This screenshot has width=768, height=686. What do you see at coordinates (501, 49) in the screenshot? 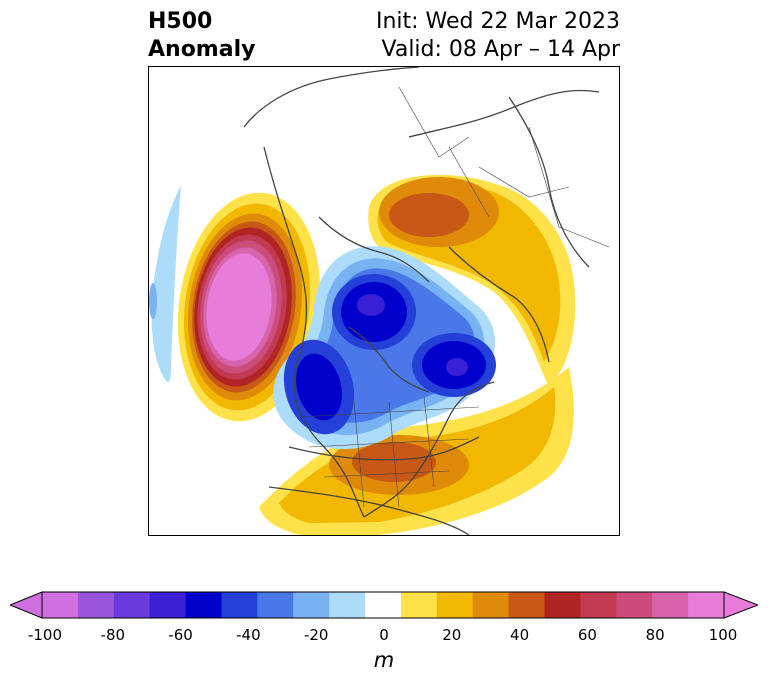
I see `valid-range: Valid: 08 Apr – 14 Apr` at bounding box center [501, 49].